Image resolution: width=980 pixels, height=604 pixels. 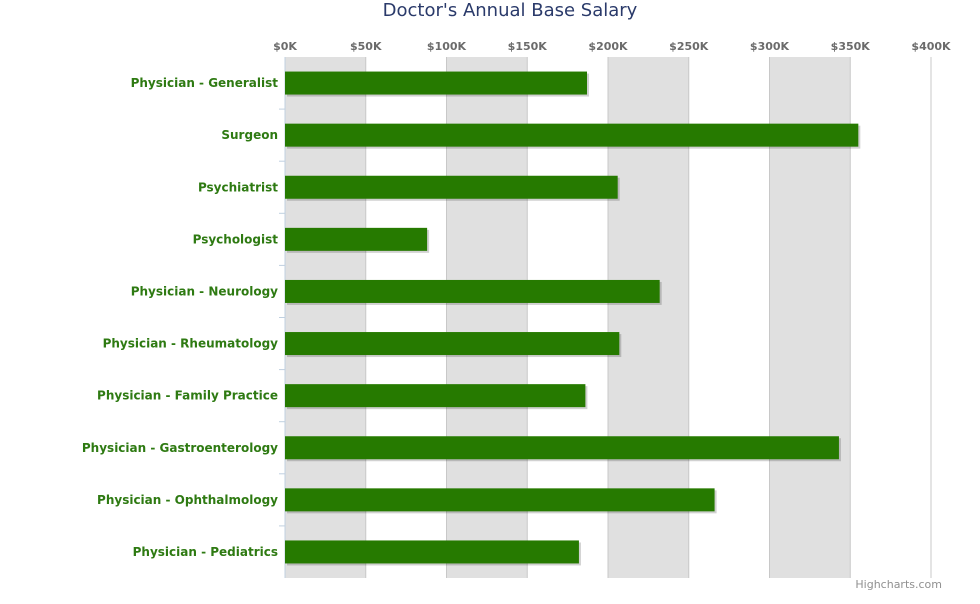 I want to click on category-label: Physician - Rheumatology, so click(x=191, y=344).